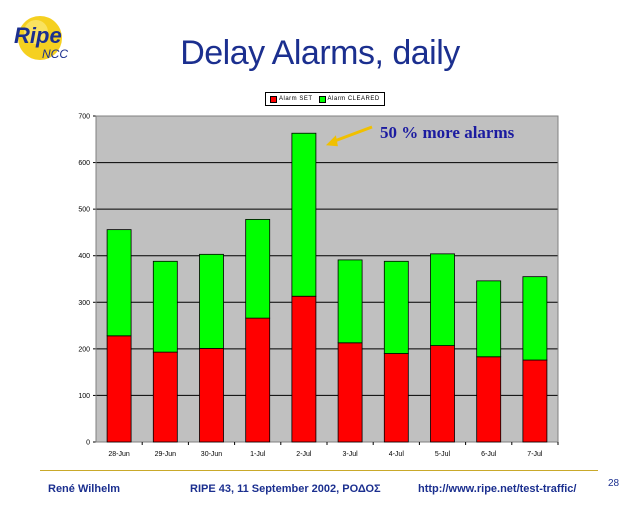 The image size is (640, 512). What do you see at coordinates (38, 35) in the screenshot?
I see `svg-text: Ripe` at bounding box center [38, 35].